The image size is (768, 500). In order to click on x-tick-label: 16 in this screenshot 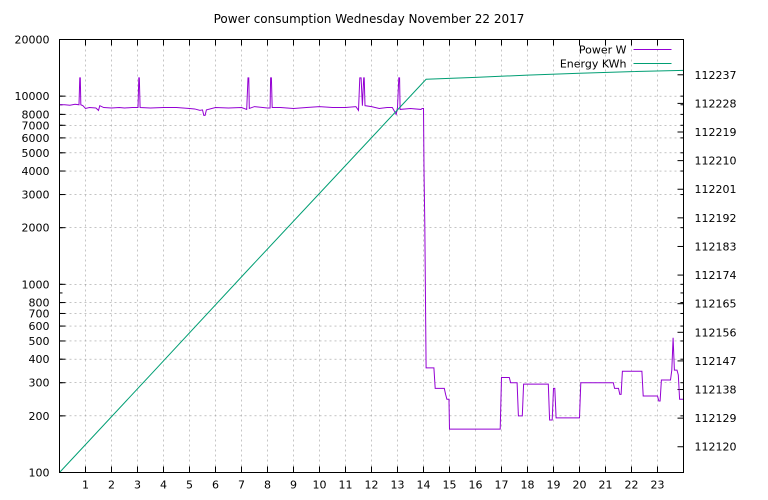, I will do `click(476, 485)`.